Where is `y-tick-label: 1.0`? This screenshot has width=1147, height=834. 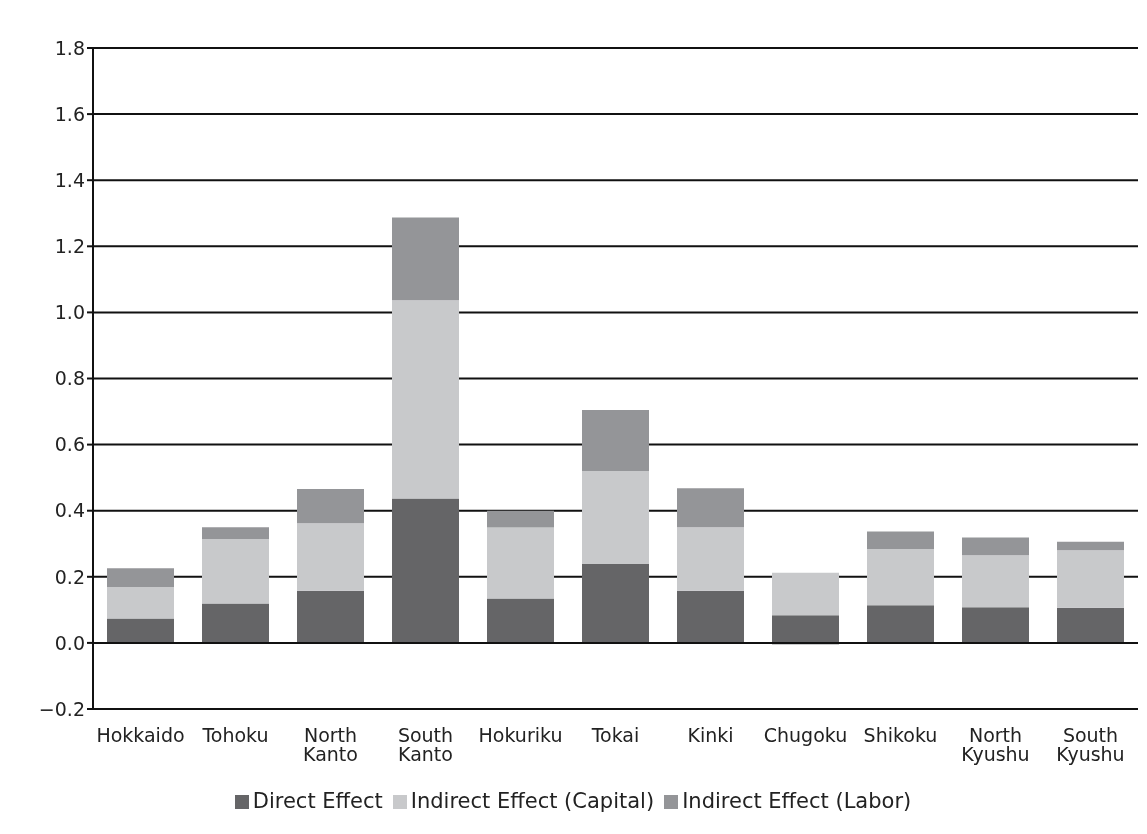 y-tick-label: 1.0 is located at coordinates (69, 312).